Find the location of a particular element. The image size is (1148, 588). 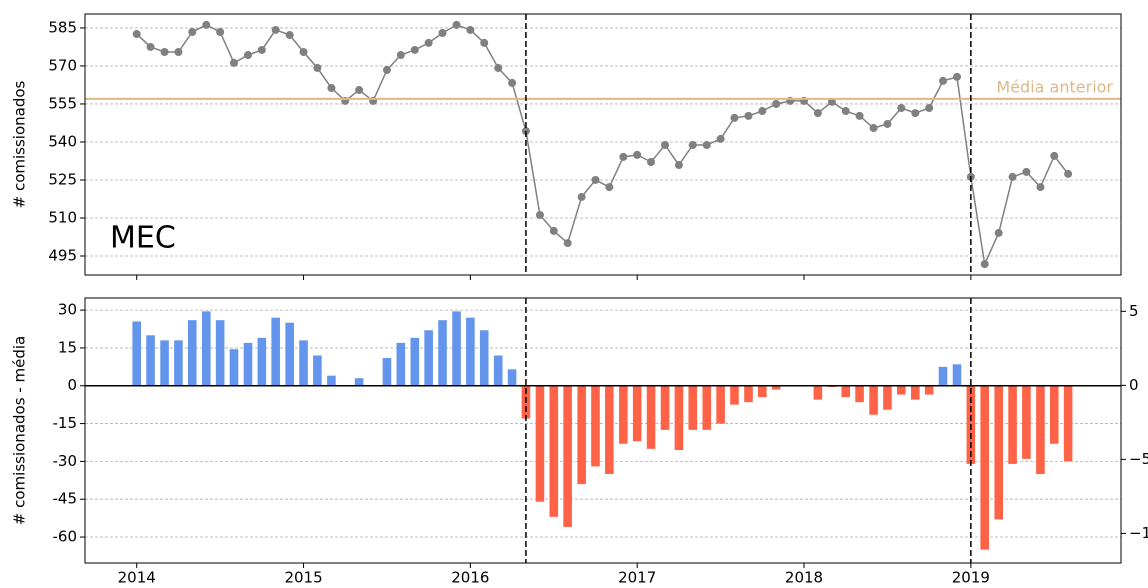

y-tick-label: 510 is located at coordinates (62, 217).